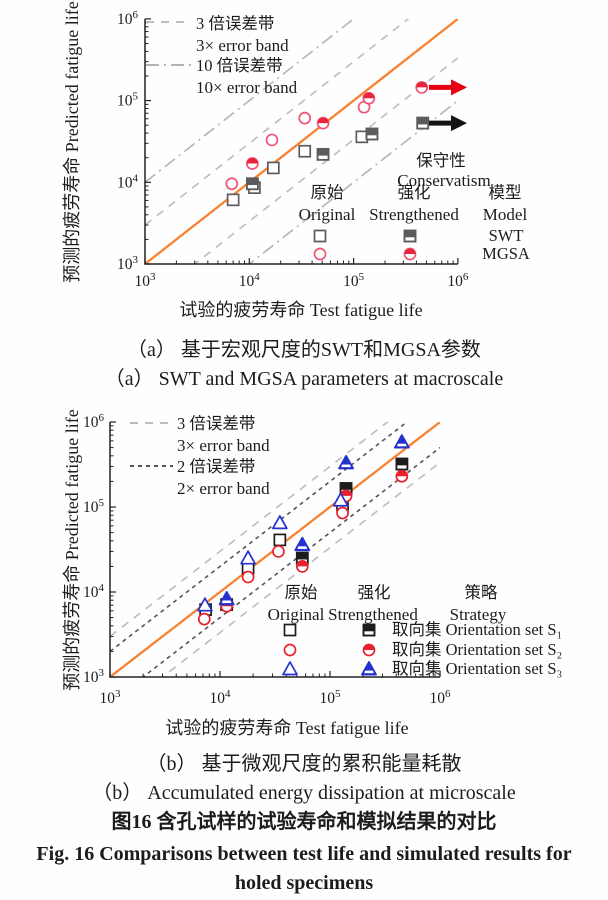 This screenshot has height=900, width=608. Describe the element at coordinates (505, 214) in the screenshot. I see `legend-header-group-en: Model` at that location.